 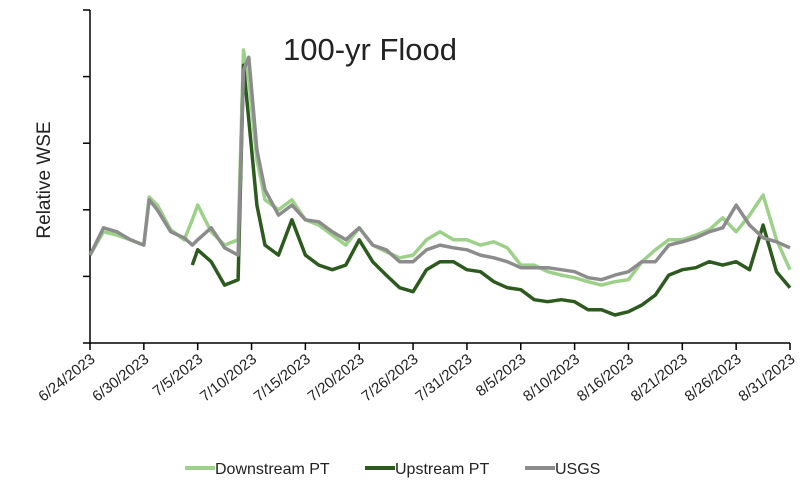 I want to click on x-tick-label: 8/16/2023, so click(x=605, y=378).